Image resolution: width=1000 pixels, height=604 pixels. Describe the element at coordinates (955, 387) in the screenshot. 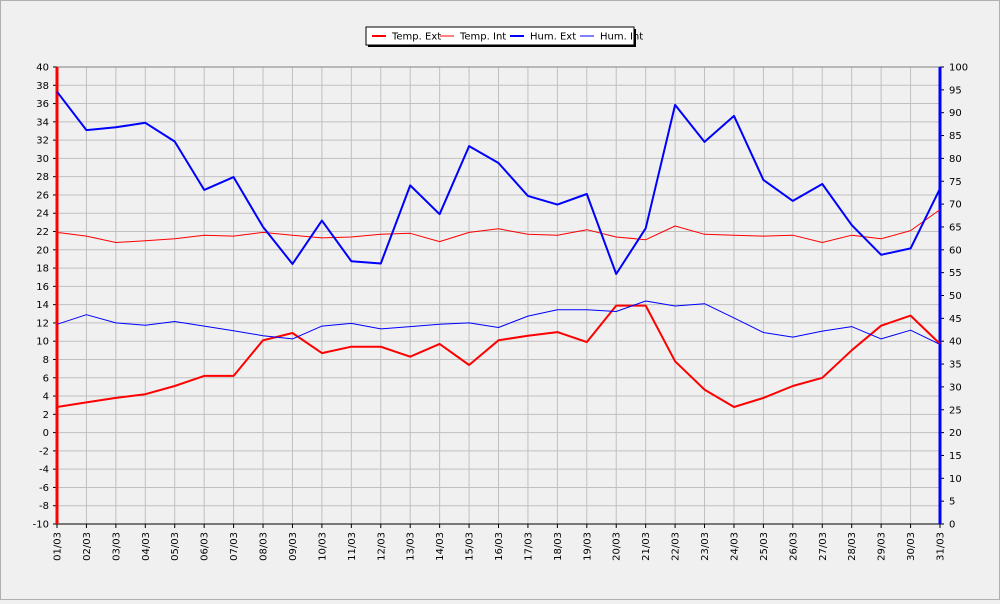

I see `right-tick-label: 30` at that location.